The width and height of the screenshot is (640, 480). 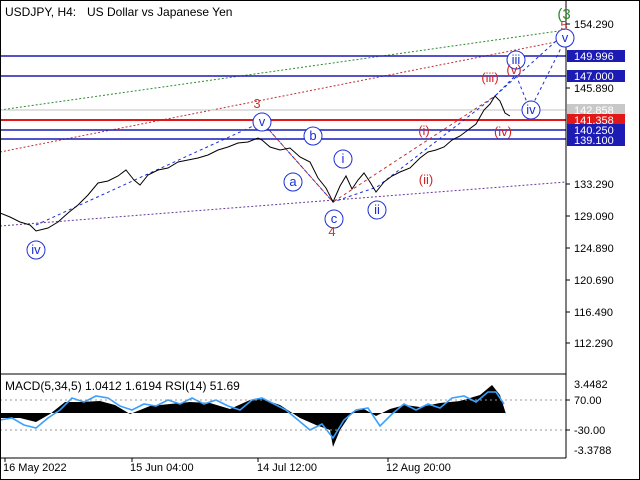 What do you see at coordinates (594, 217) in the screenshot?
I see `price-tick: 129.090` at bounding box center [594, 217].